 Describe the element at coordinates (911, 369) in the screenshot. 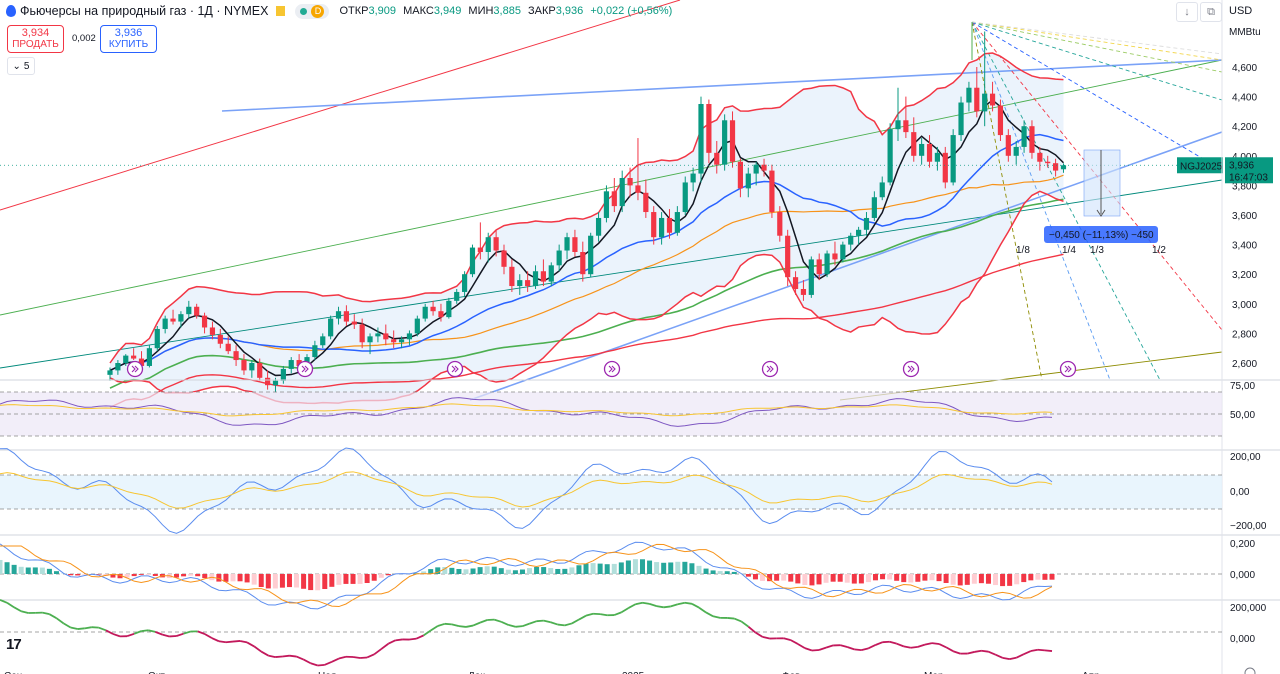

I see `event-marker-arrow` at that location.